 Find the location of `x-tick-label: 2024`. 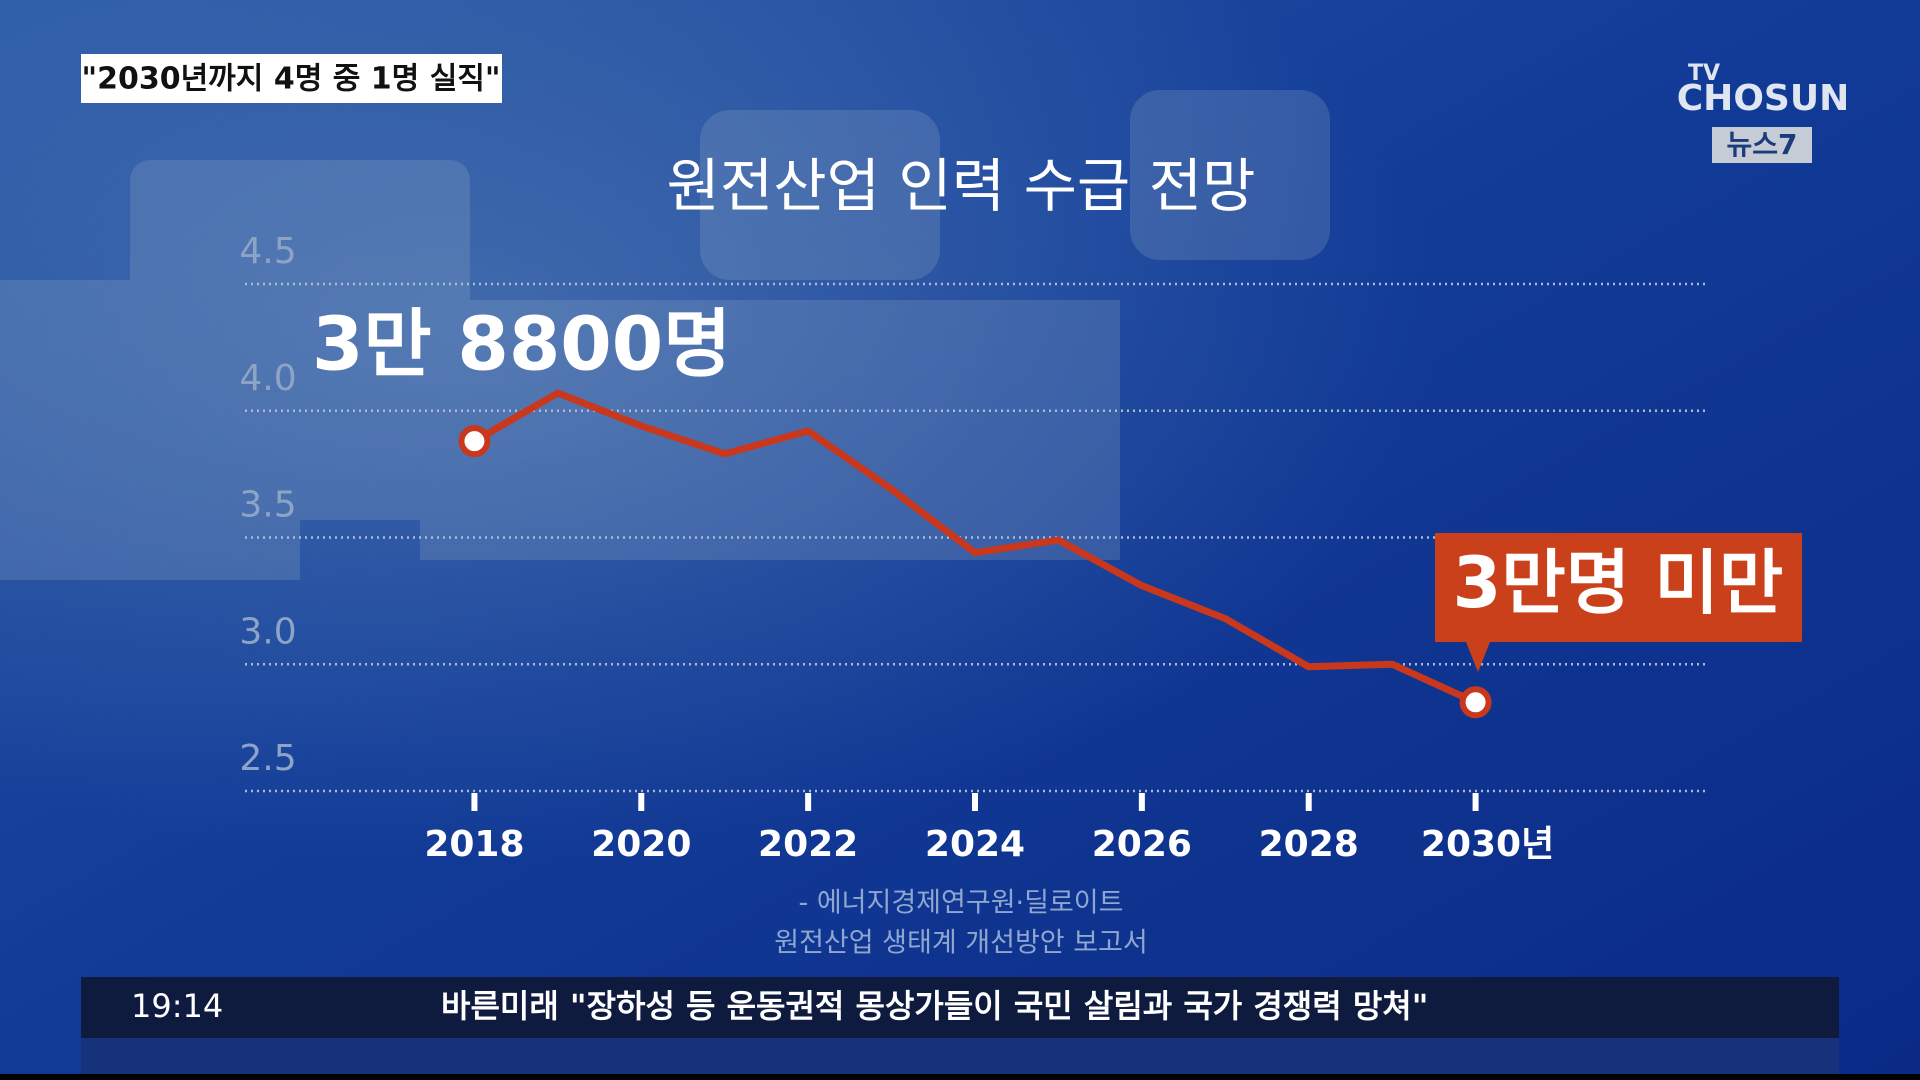

x-tick-label: 2024 is located at coordinates (975, 844).